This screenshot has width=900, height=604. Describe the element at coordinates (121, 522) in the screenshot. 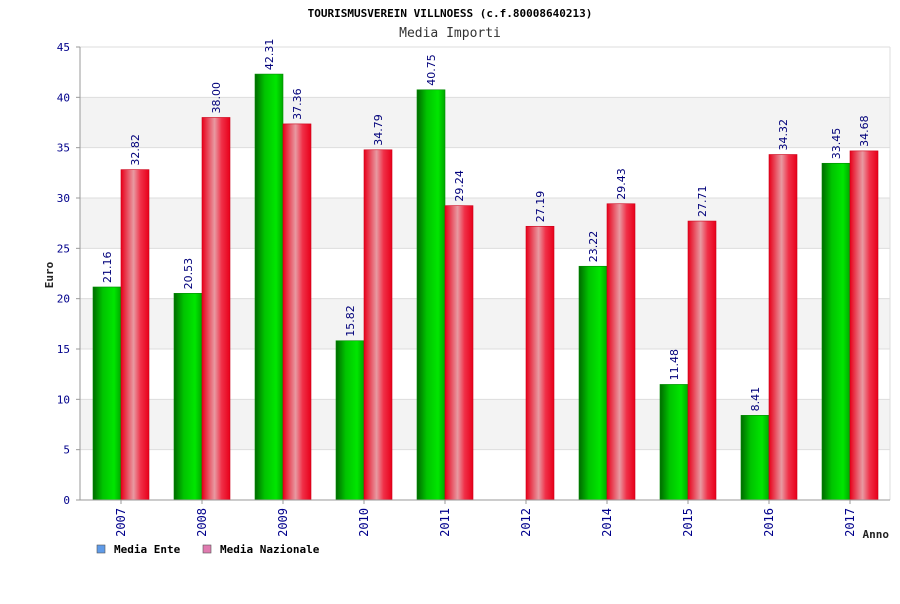

I see `x-tick-label-2007: 2007` at that location.